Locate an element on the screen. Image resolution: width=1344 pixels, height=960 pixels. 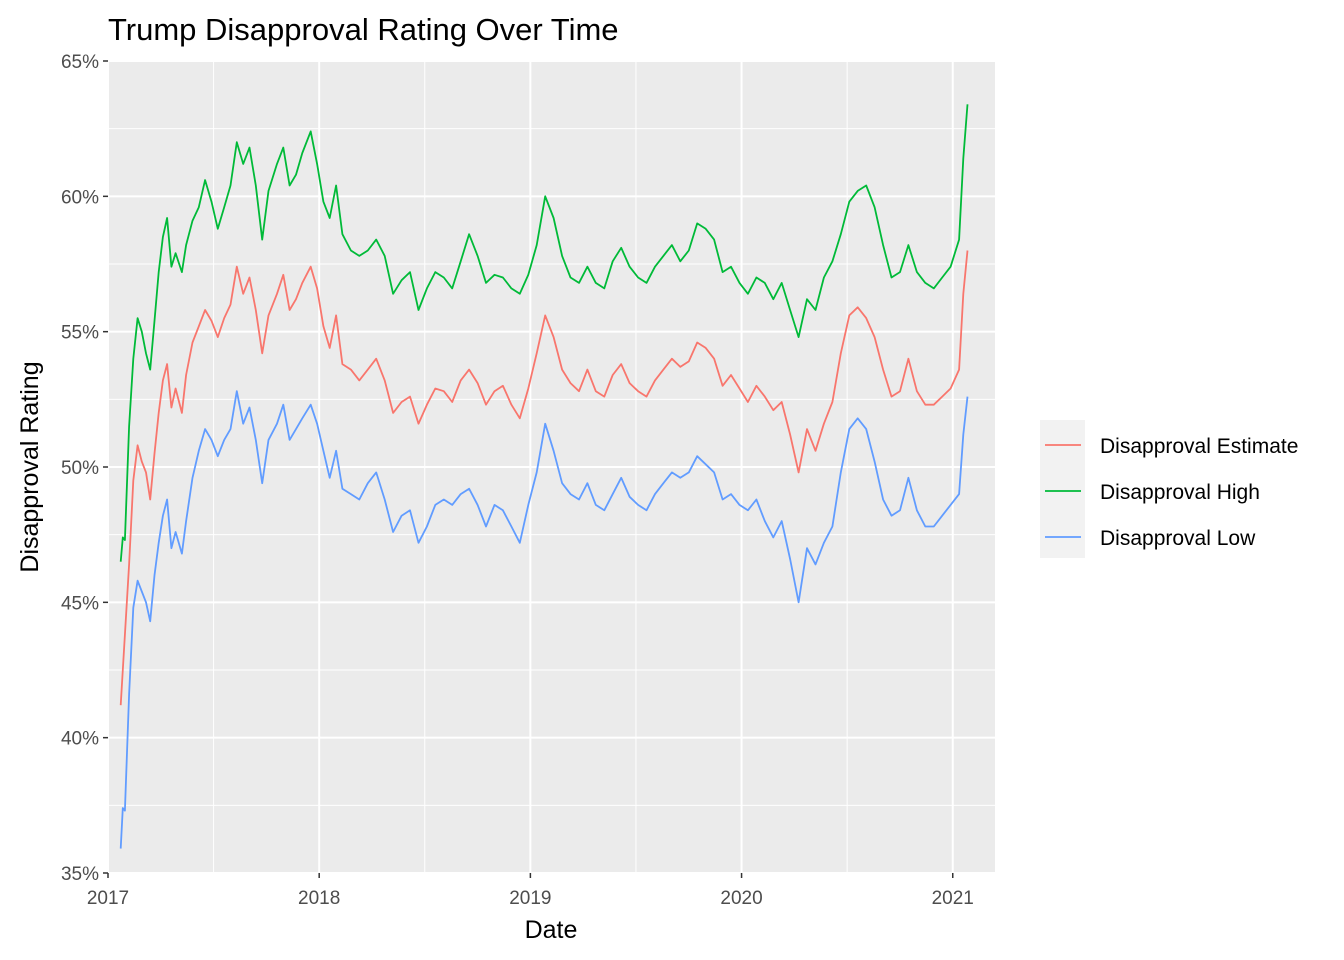
x-axis-title: Date is located at coordinates (551, 930).